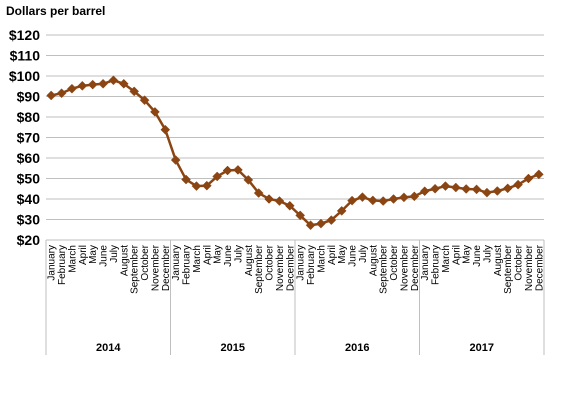  I want to click on y-tick-label: $60, so click(29, 158).